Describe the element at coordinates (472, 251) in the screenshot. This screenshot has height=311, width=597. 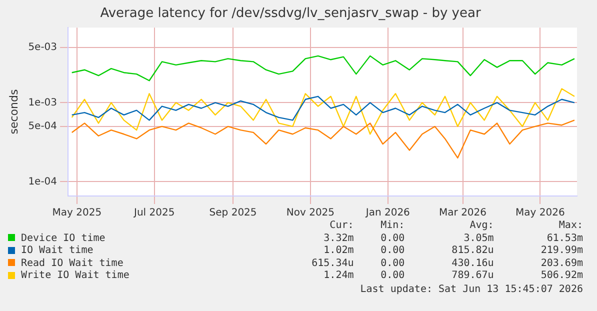
I see `text: 815.82u` at that location.